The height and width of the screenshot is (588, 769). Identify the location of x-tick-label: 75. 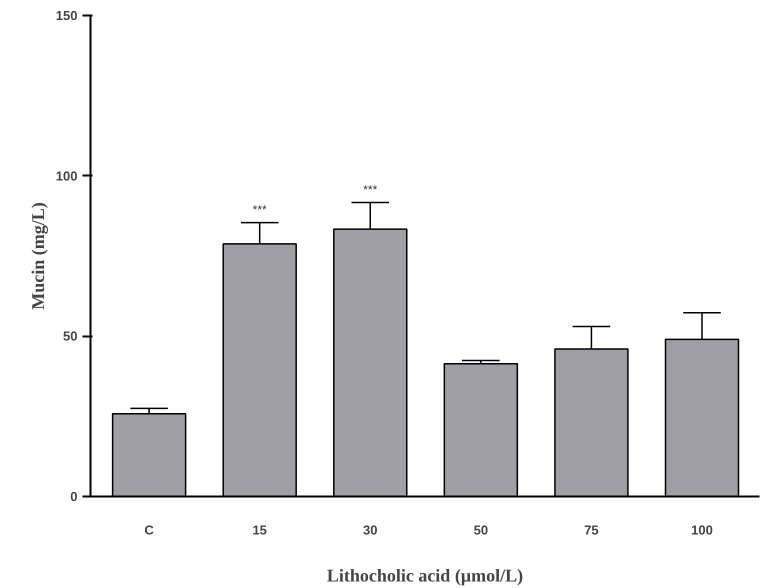
(591, 530).